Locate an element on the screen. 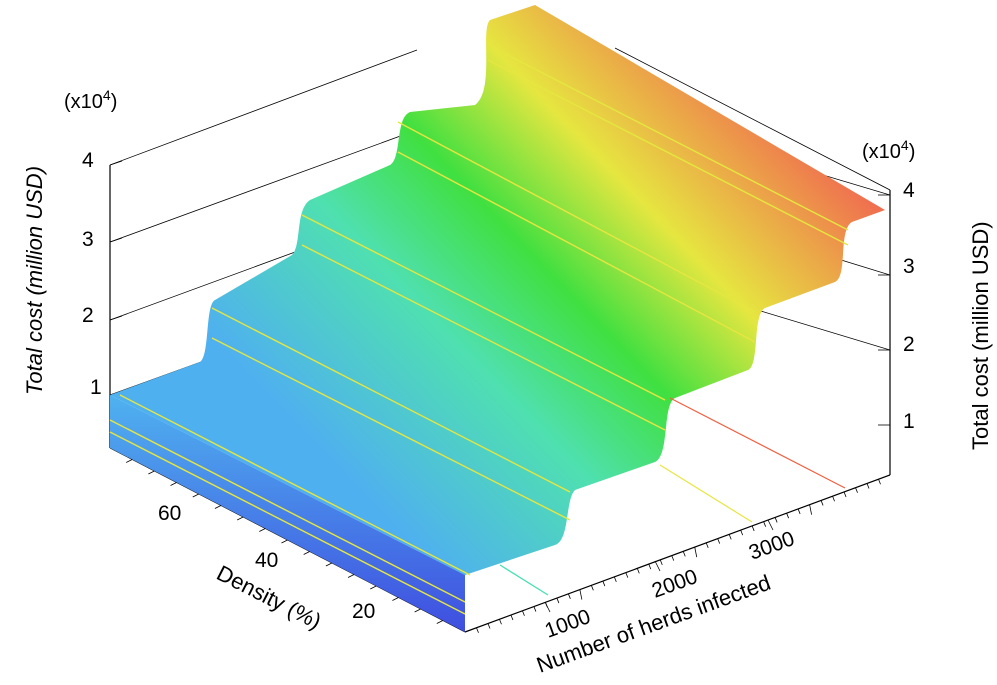 This screenshot has height=685, width=997. right-z-tick-1: 1 is located at coordinates (909, 421).